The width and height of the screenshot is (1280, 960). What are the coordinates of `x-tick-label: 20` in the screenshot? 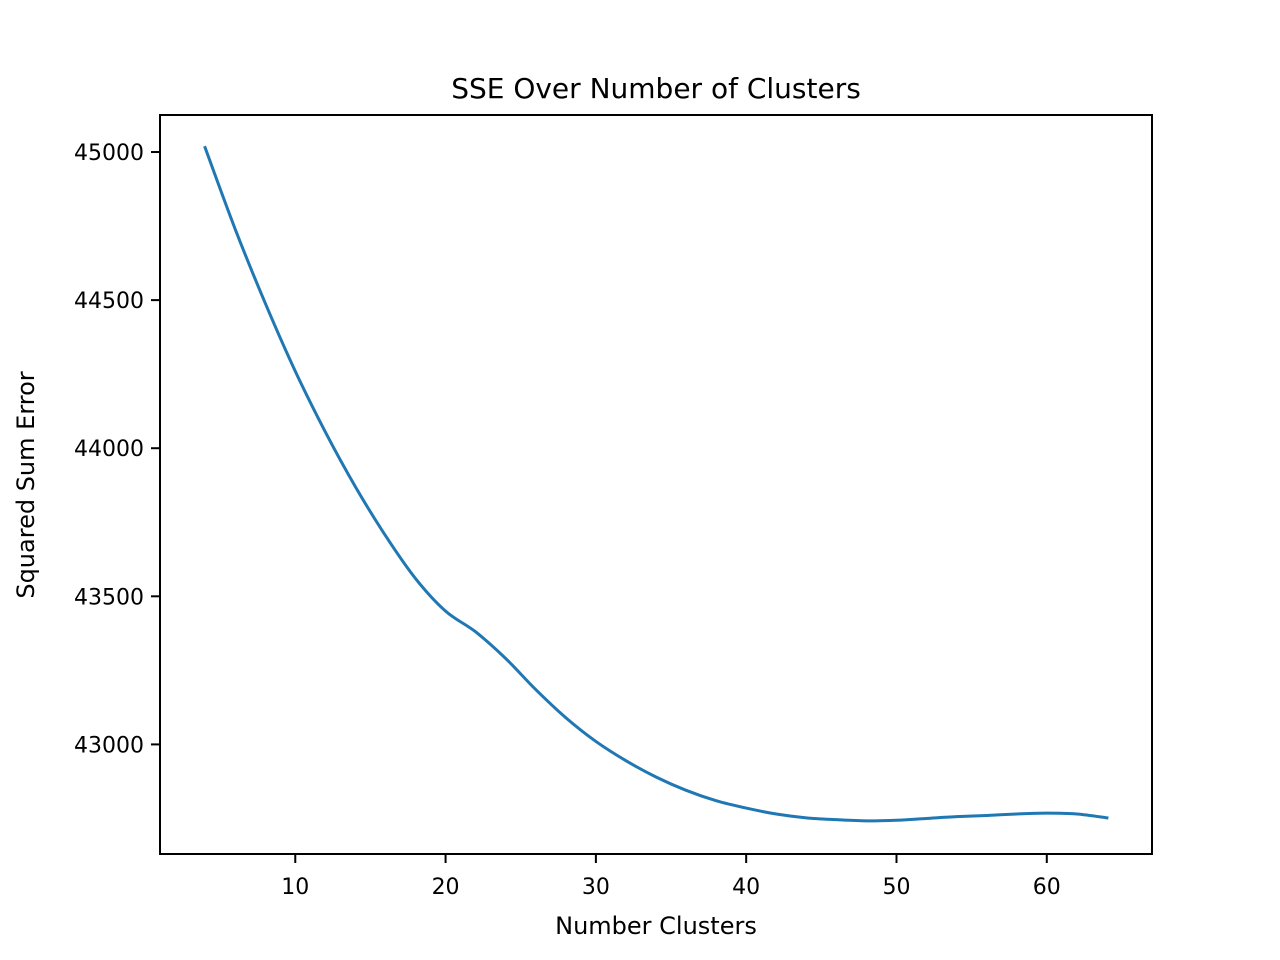 It's located at (446, 887).